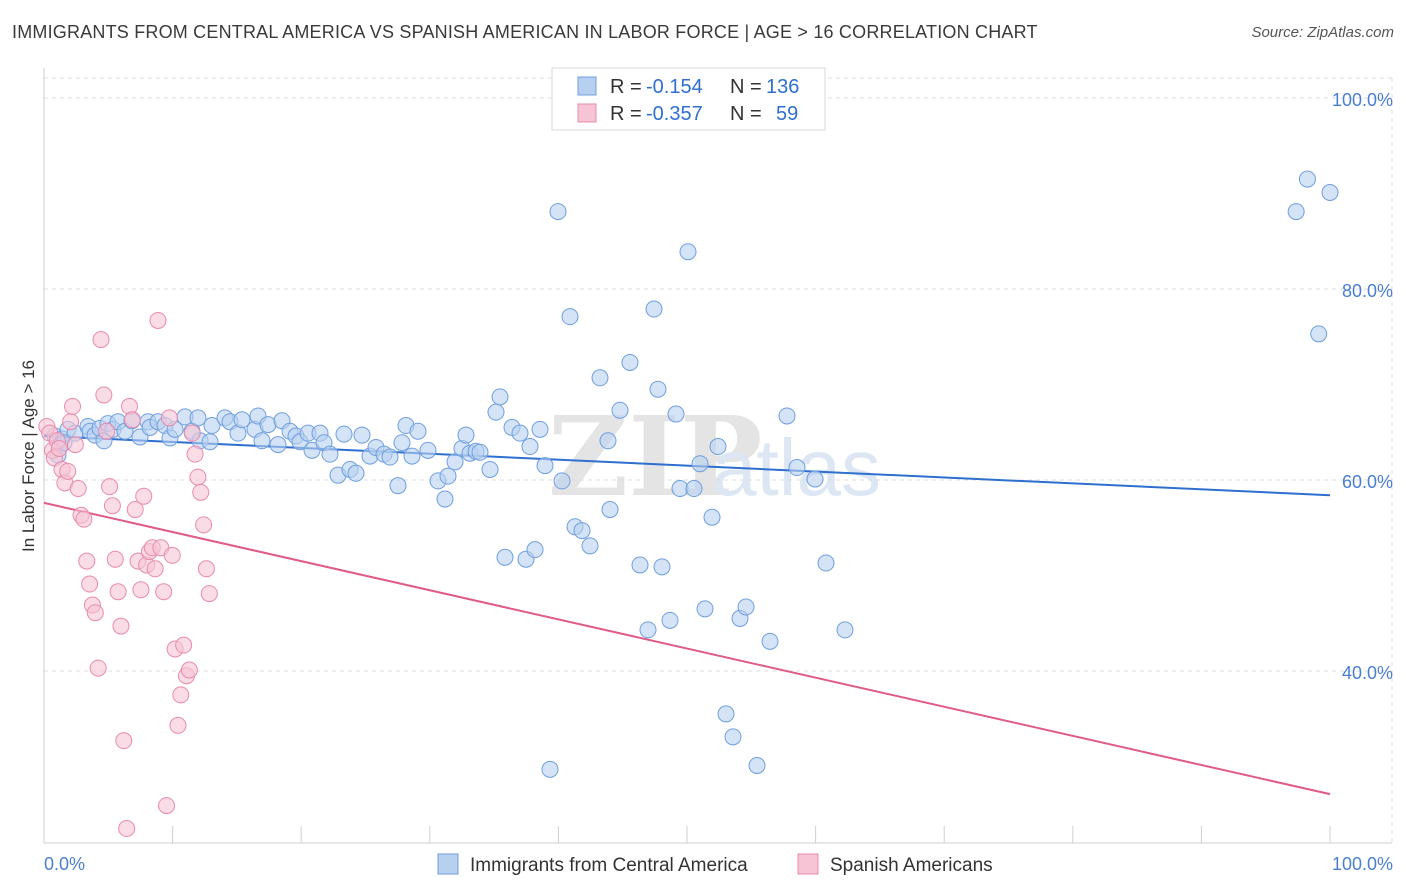 This screenshot has width=1406, height=892. Describe the element at coordinates (1322, 32) in the screenshot. I see `chart-source: Source: ZipAtlas.com` at that location.